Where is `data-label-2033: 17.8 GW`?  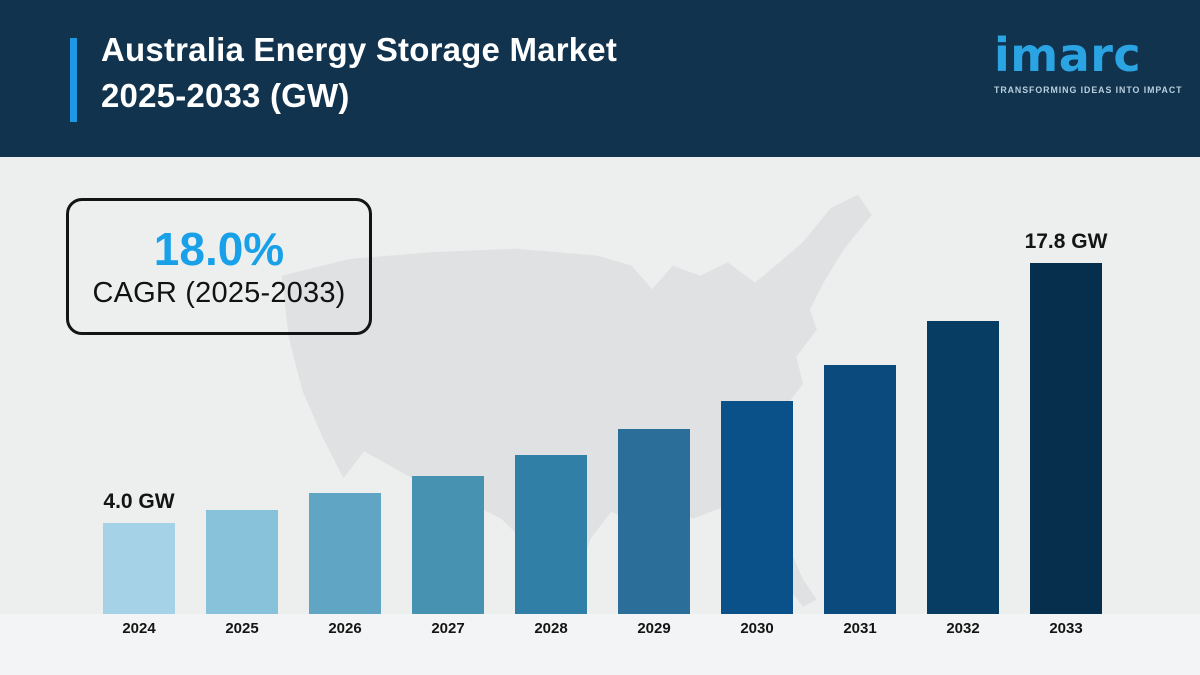
data-label-2033: 17.8 GW is located at coordinates (1066, 241).